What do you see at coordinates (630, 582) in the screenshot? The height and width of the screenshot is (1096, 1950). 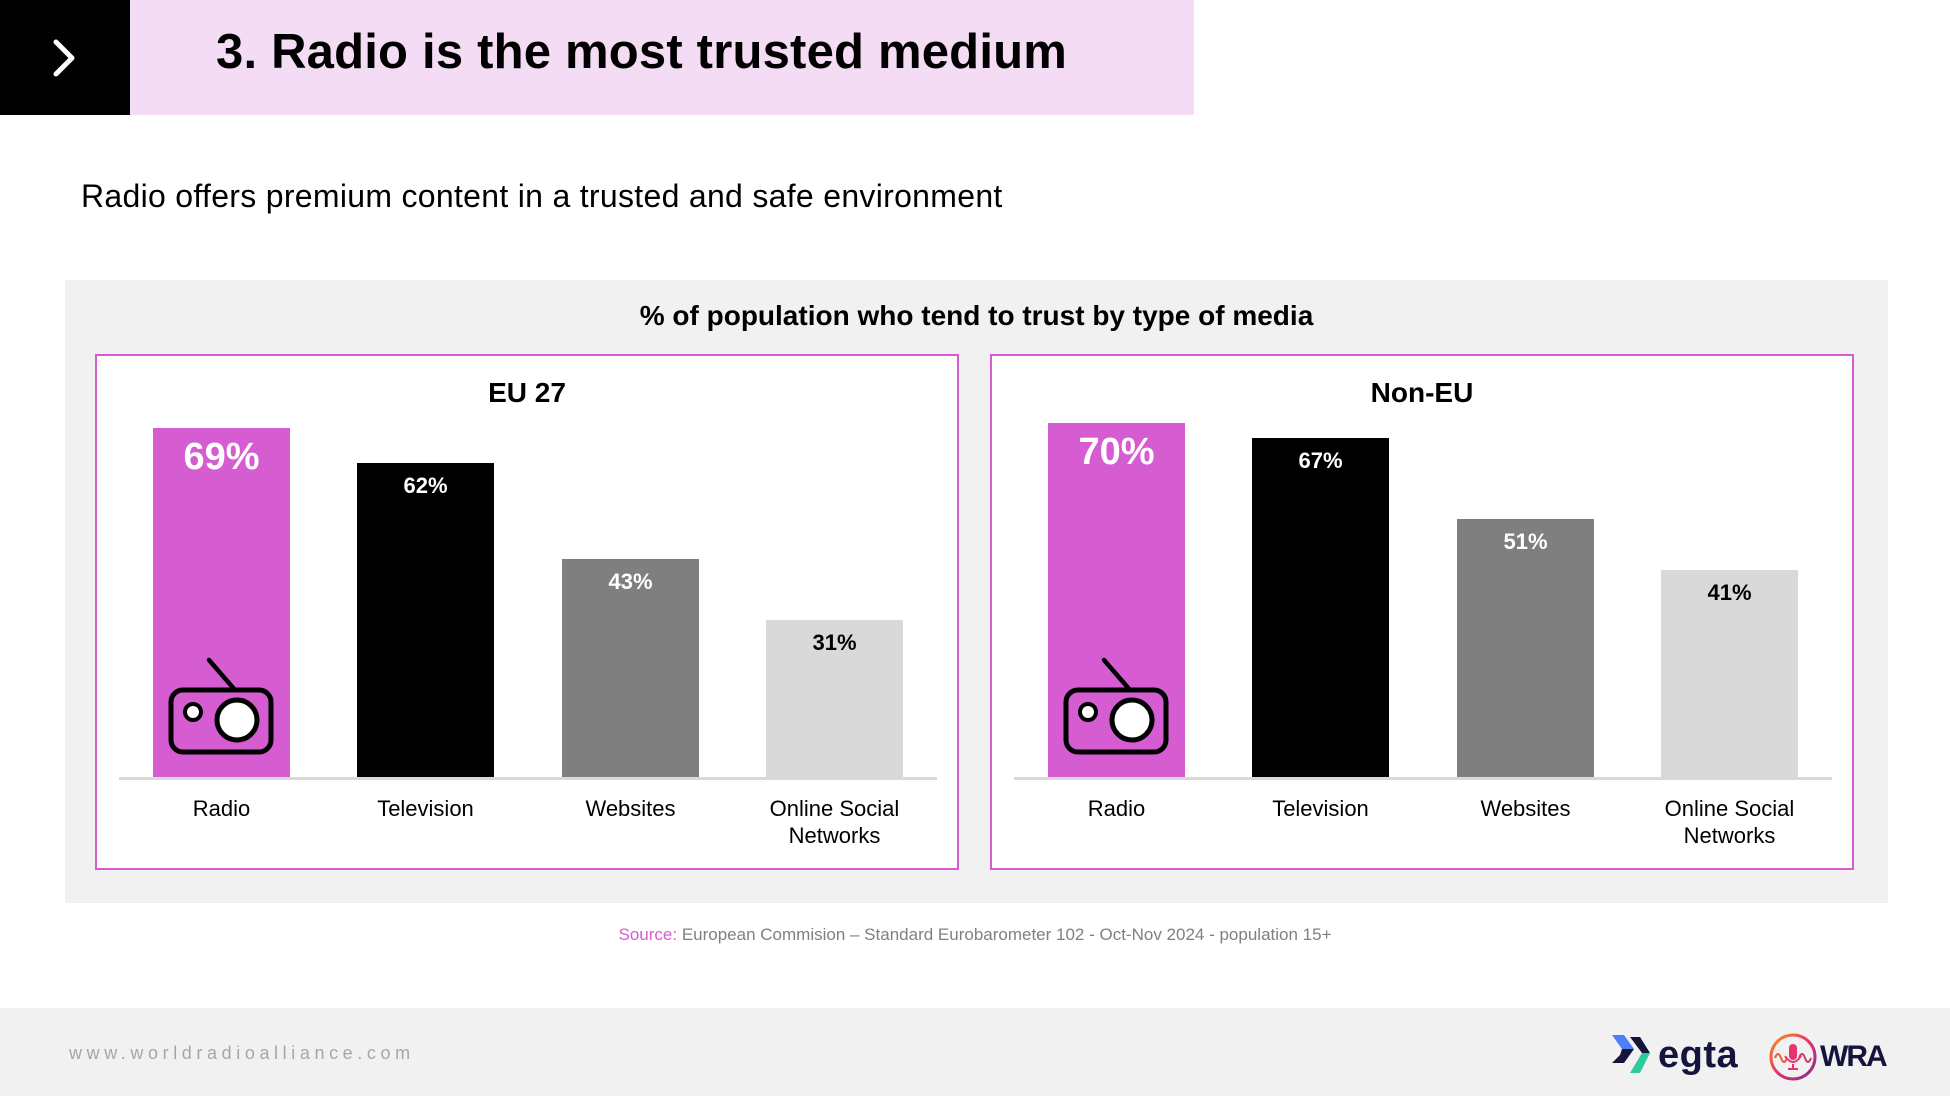 I see `bar-value-label: 43%` at bounding box center [630, 582].